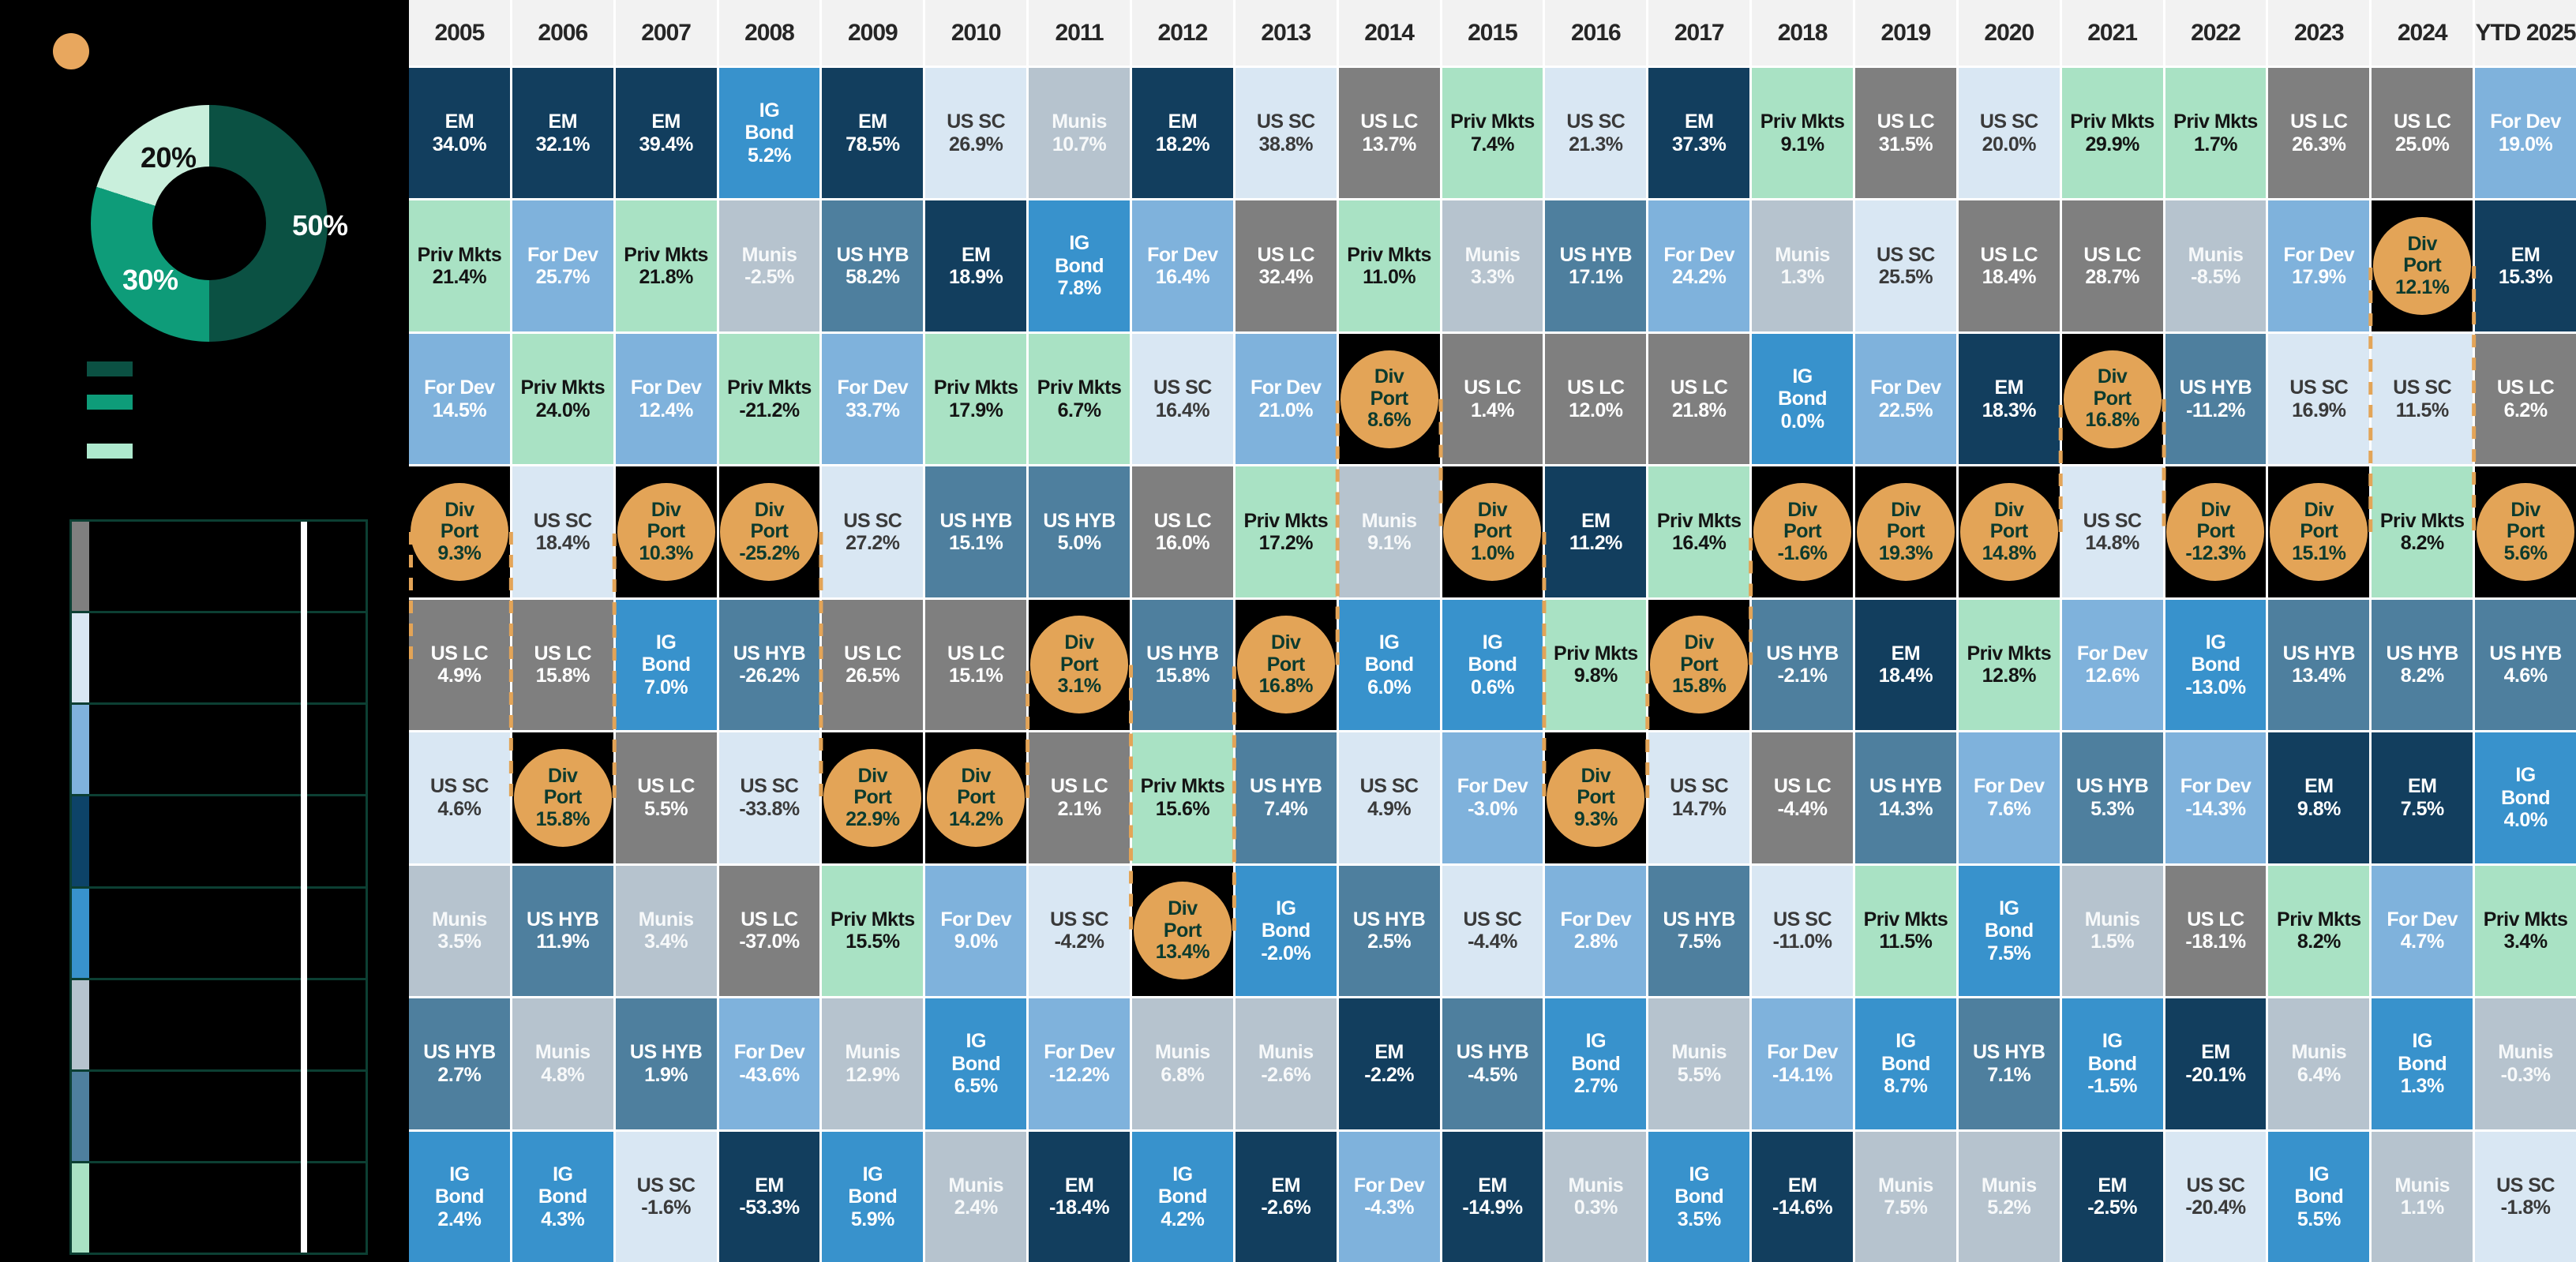 The height and width of the screenshot is (1262, 2576). What do you see at coordinates (1286, 399) in the screenshot?
I see `quilt-cell: For Dev 21.0%` at bounding box center [1286, 399].